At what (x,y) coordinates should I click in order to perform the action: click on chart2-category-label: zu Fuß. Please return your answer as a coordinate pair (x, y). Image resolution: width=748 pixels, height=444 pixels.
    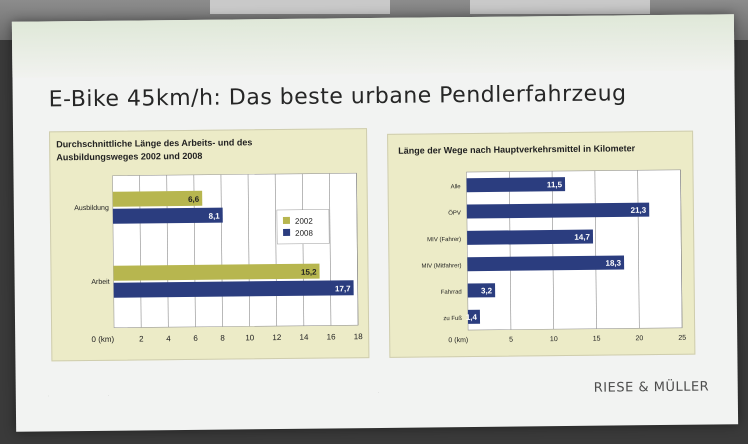
    Looking at the image, I should click on (452, 319).